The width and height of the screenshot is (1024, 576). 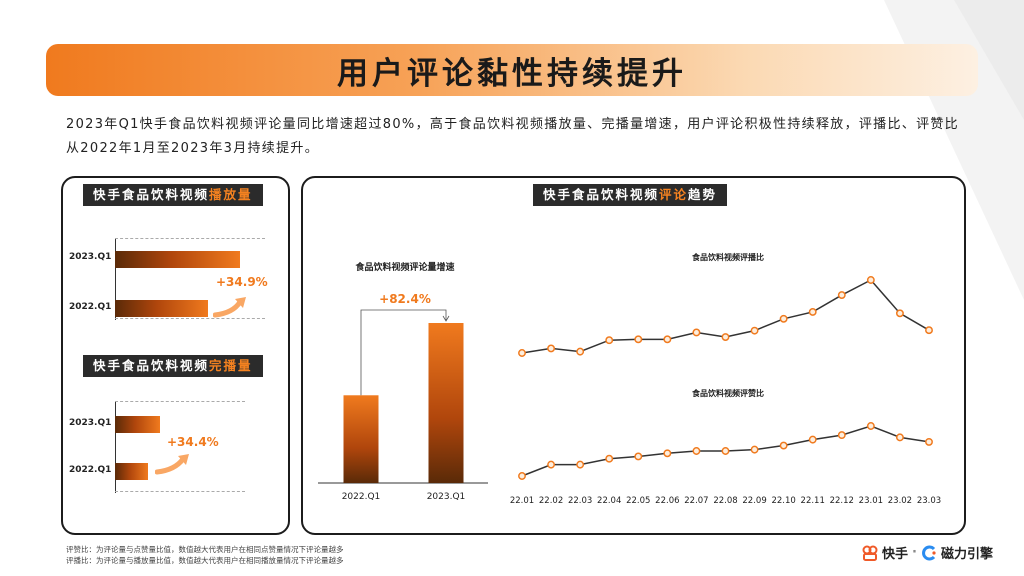 What do you see at coordinates (638, 501) in the screenshot?
I see `month-x-label: 22.05` at bounding box center [638, 501].